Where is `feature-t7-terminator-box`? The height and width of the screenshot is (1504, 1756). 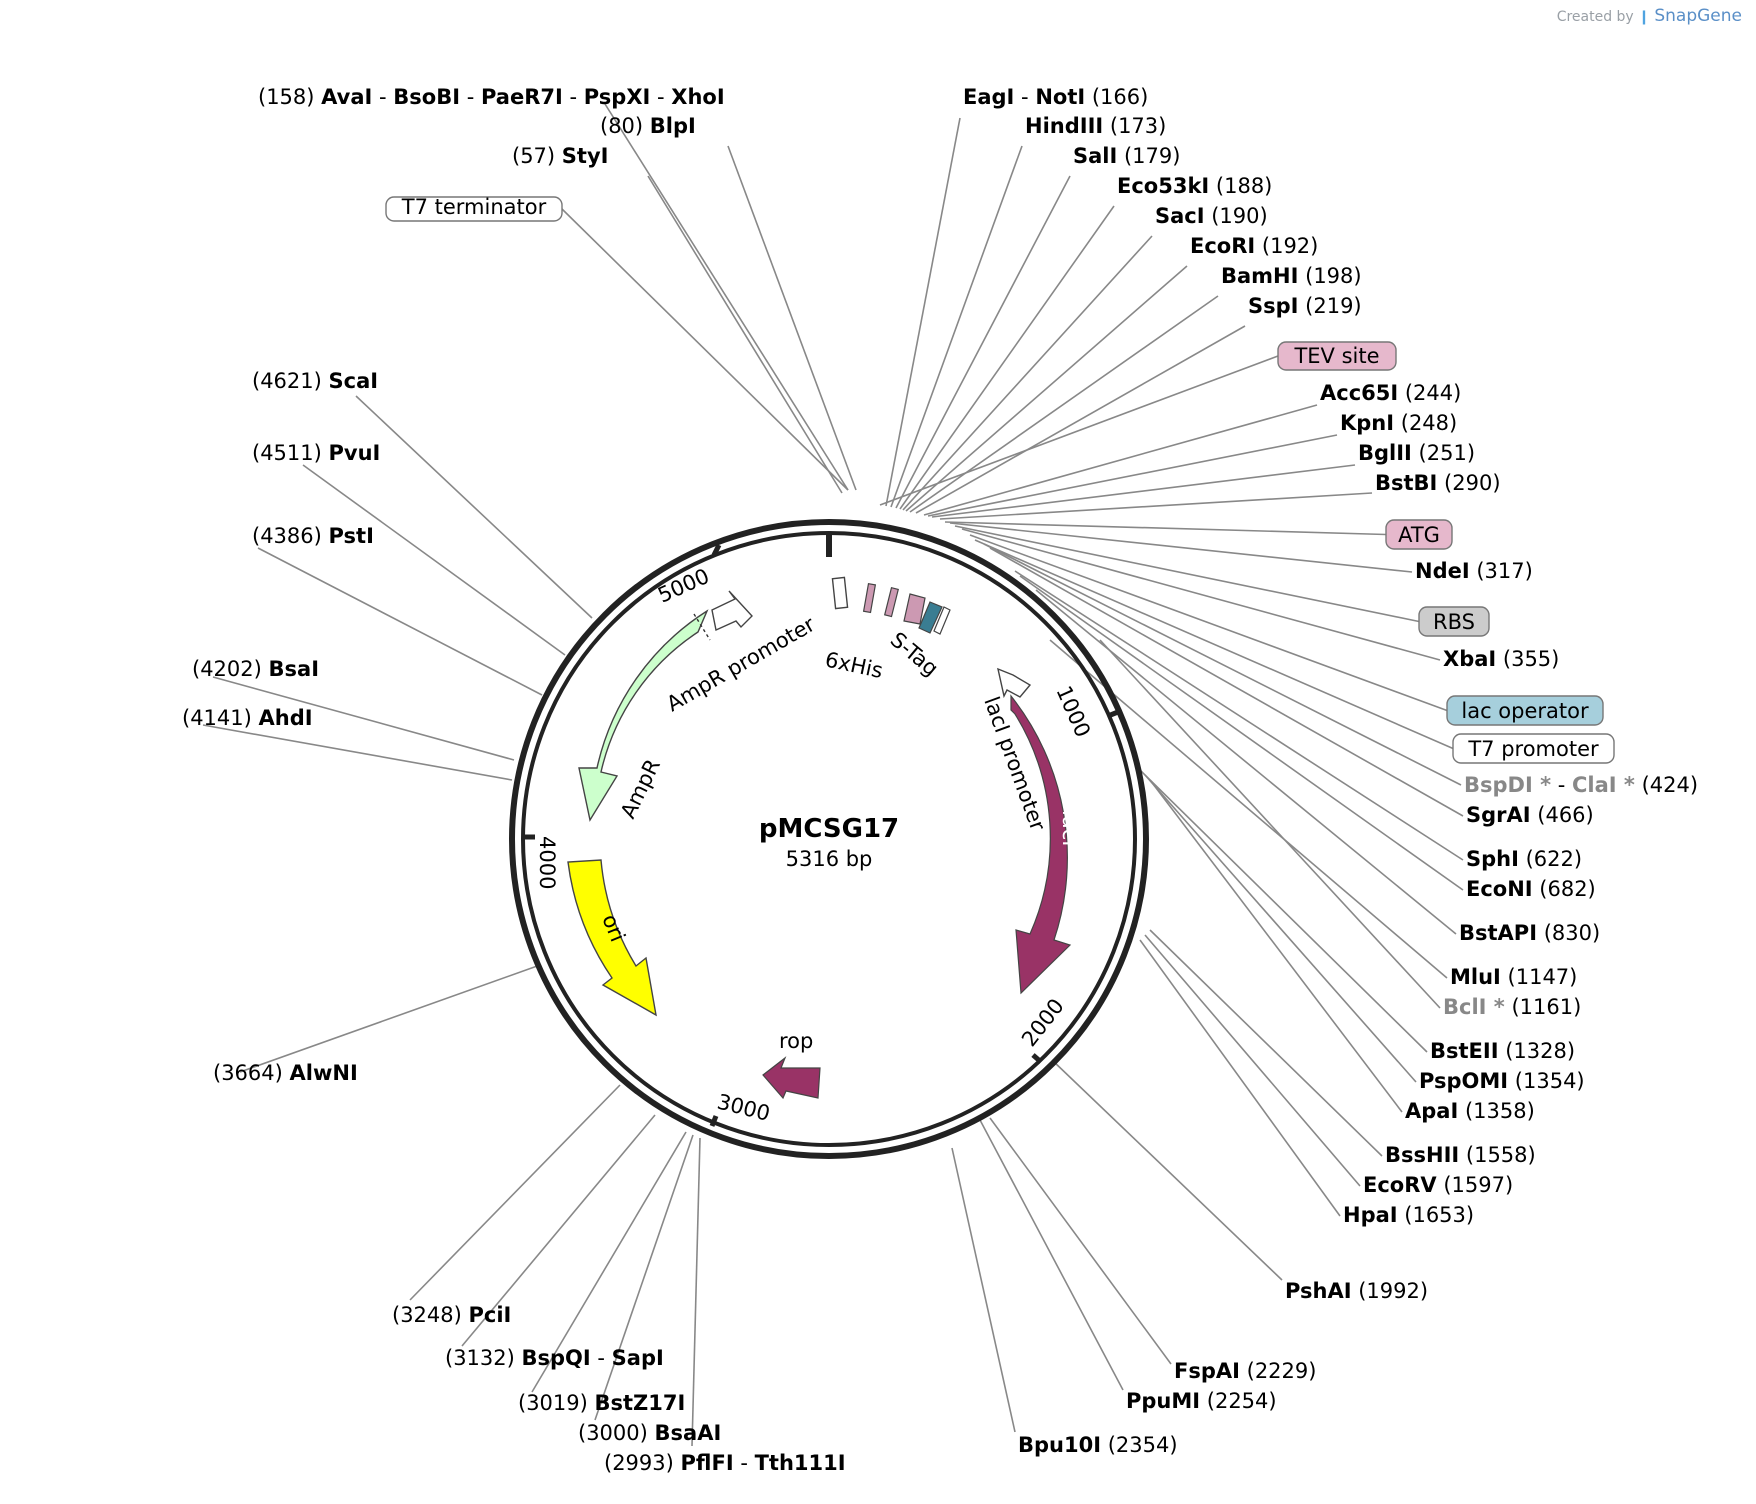 feature-t7-terminator-box is located at coordinates (840, 593).